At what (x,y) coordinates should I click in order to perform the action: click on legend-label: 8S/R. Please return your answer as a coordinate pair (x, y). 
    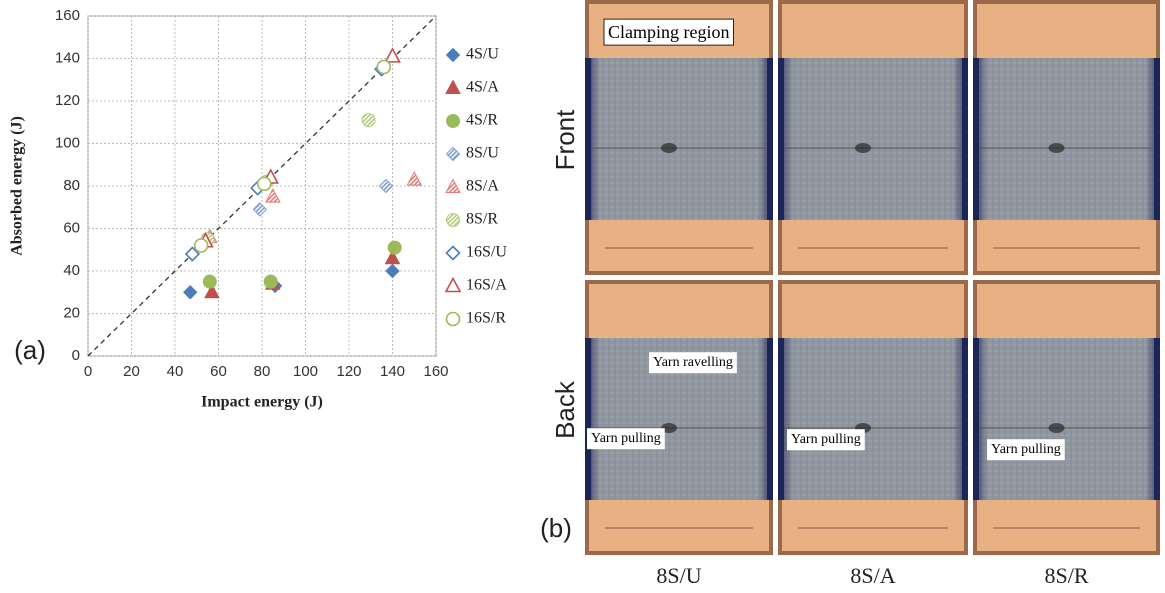
    Looking at the image, I should click on (482, 219).